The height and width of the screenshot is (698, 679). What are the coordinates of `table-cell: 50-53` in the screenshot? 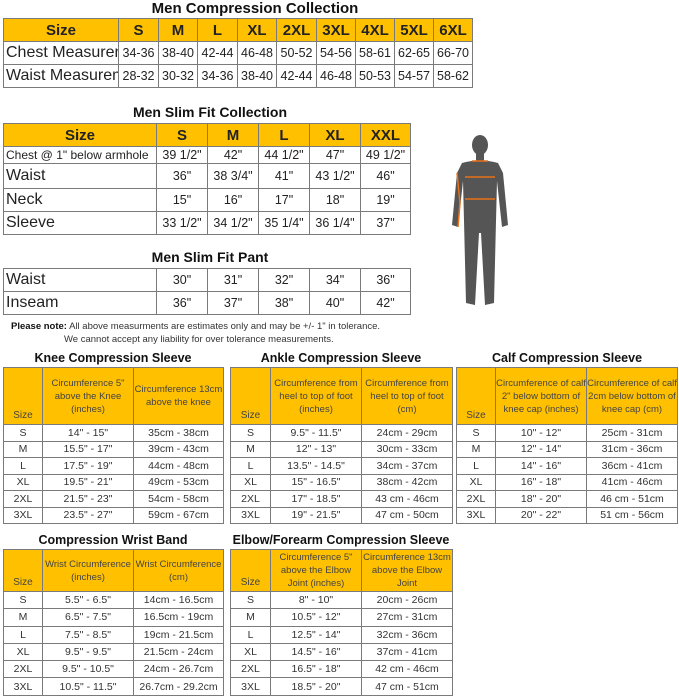 It's located at (375, 76).